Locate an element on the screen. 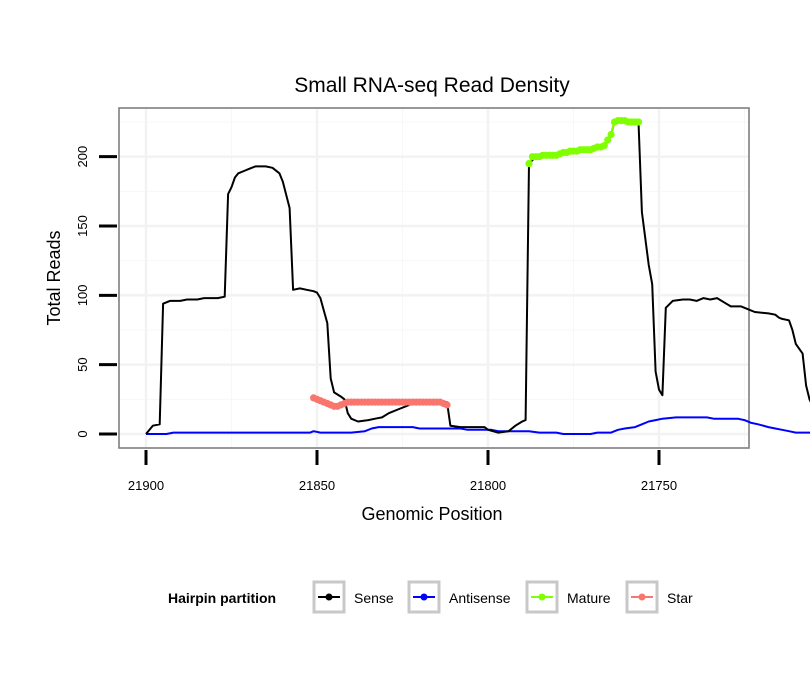 The image size is (810, 690). y-tick-label: 50 is located at coordinates (82, 364).